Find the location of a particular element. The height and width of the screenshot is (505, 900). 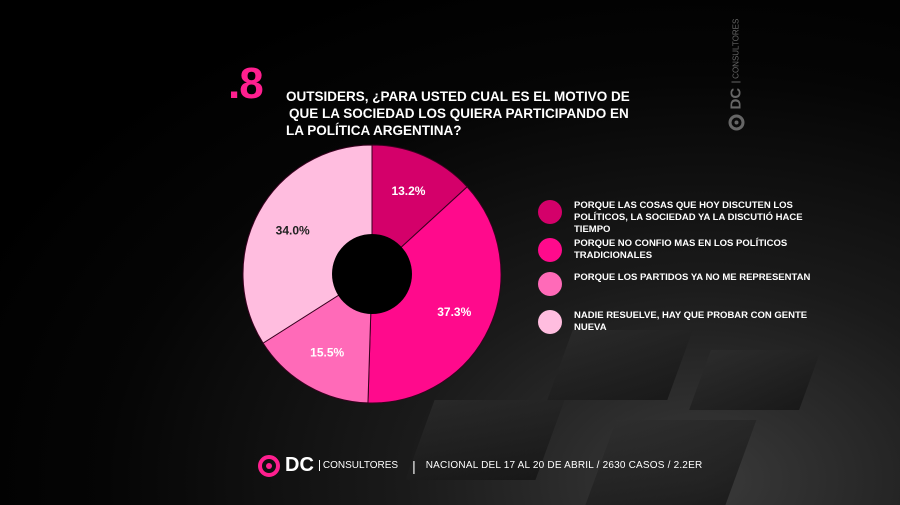

vertical-logo: DC CONSULTORES is located at coordinates (735, 74).